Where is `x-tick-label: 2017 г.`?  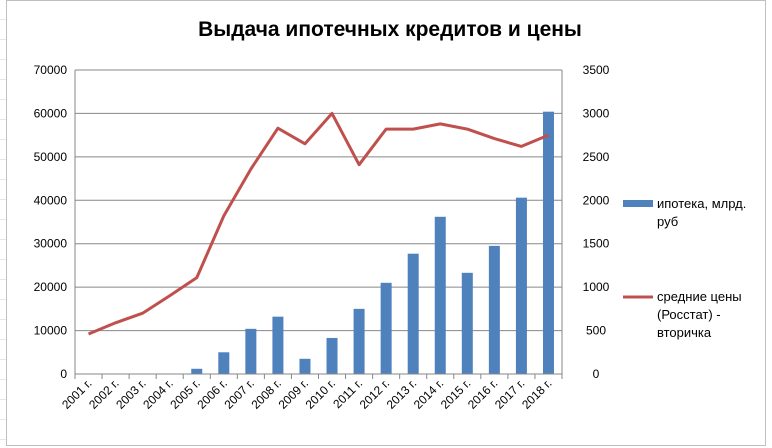 x-tick-label: 2017 г. is located at coordinates (510, 394).